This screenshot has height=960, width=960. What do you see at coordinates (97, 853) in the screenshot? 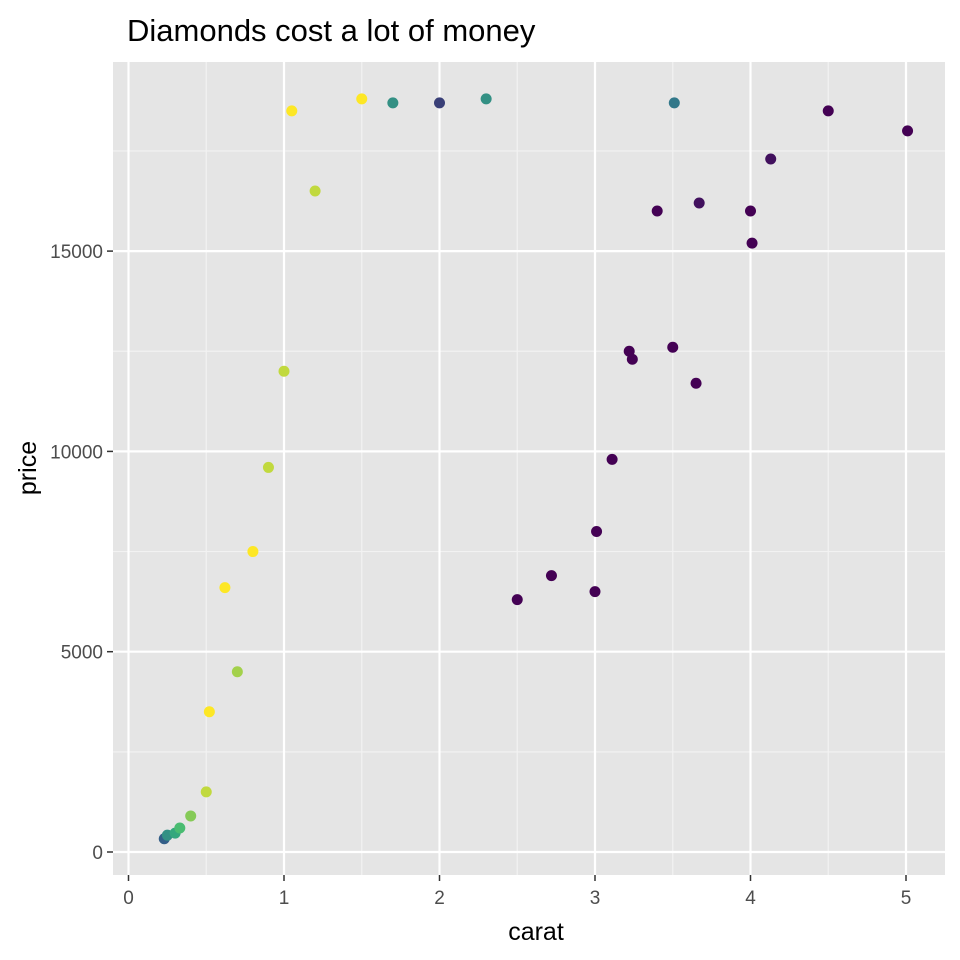
I see `y-tick-label: 0` at bounding box center [97, 853].